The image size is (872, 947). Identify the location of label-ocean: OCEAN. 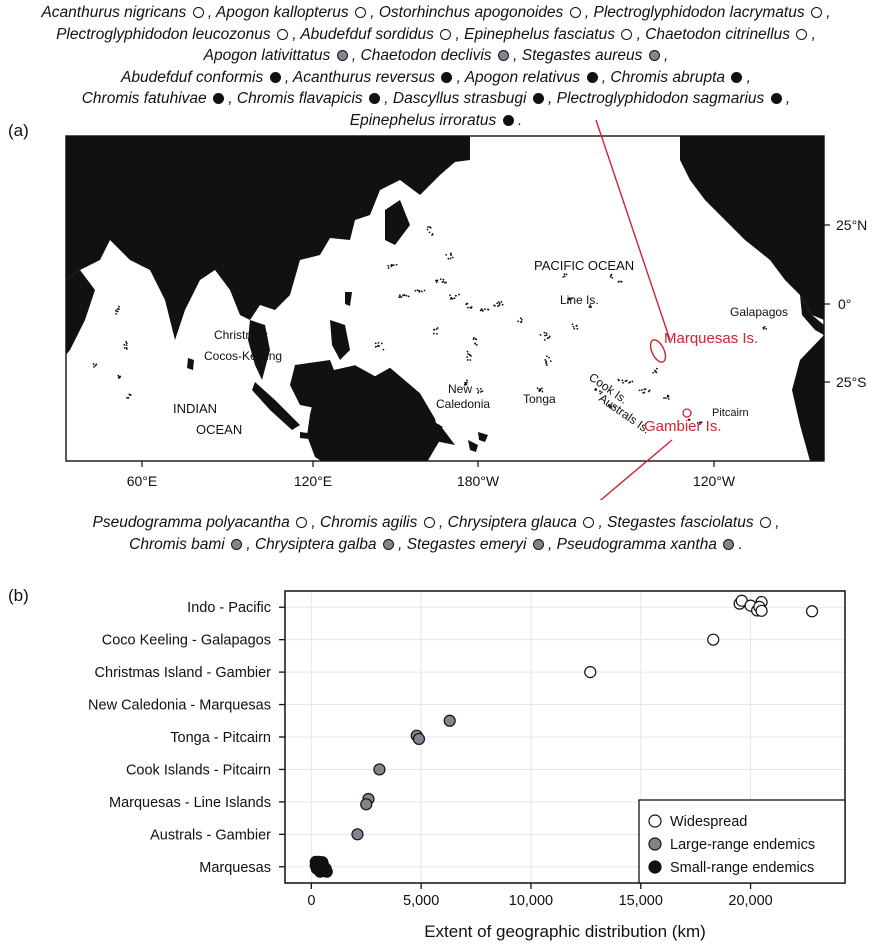
(219, 429).